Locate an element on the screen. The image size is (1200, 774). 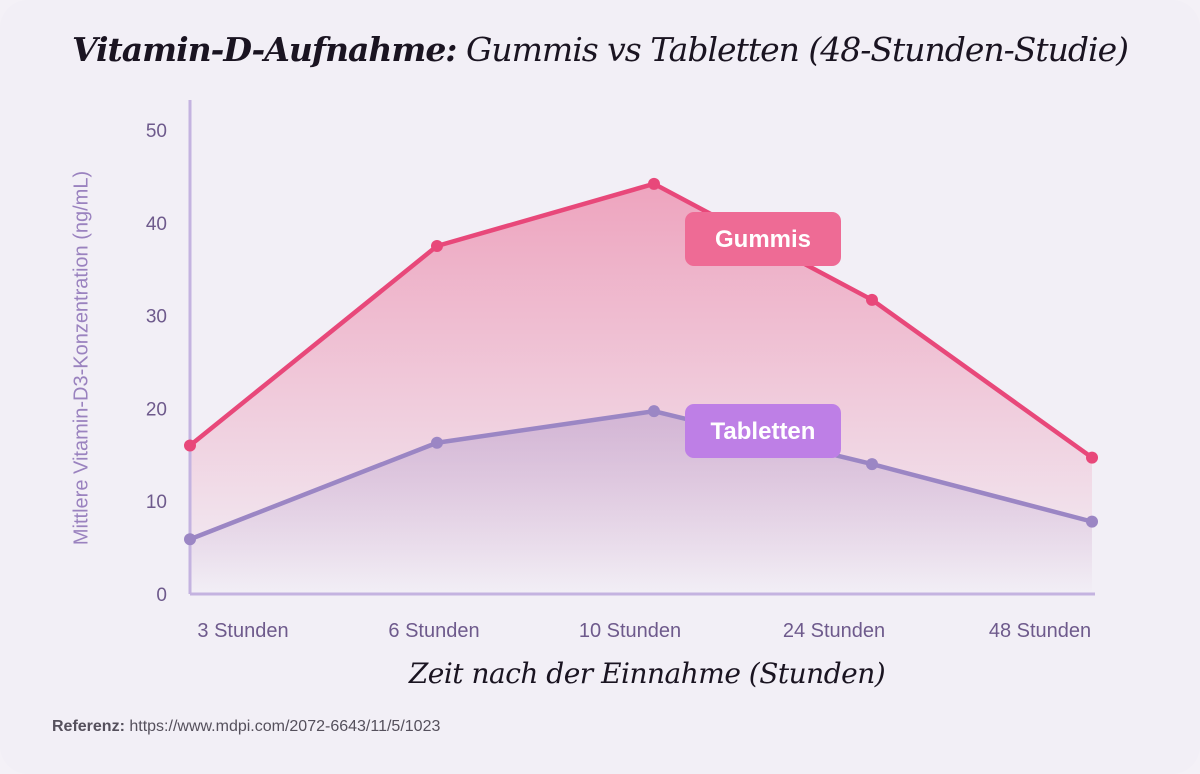
tabletten-label-text: Tabletten is located at coordinates (763, 431).